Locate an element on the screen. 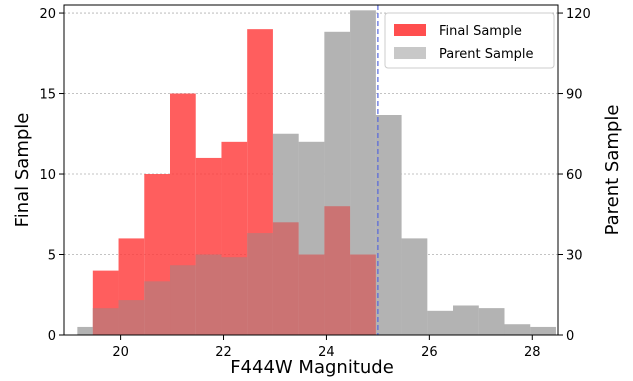  x-axis-ticks: 20 22 24 26 28 is located at coordinates (326, 347).